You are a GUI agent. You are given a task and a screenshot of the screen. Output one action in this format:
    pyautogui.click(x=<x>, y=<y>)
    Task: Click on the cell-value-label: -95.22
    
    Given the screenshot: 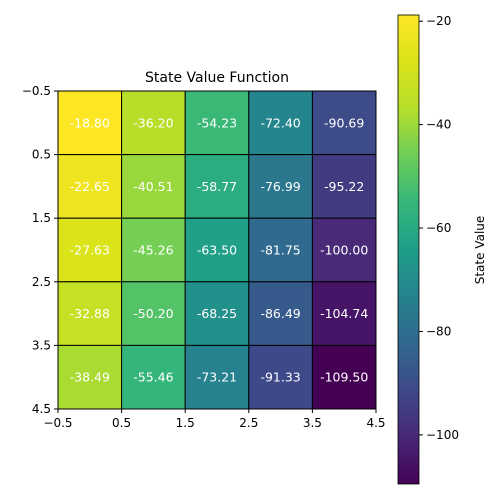 What is the action you would take?
    pyautogui.click(x=344, y=186)
    